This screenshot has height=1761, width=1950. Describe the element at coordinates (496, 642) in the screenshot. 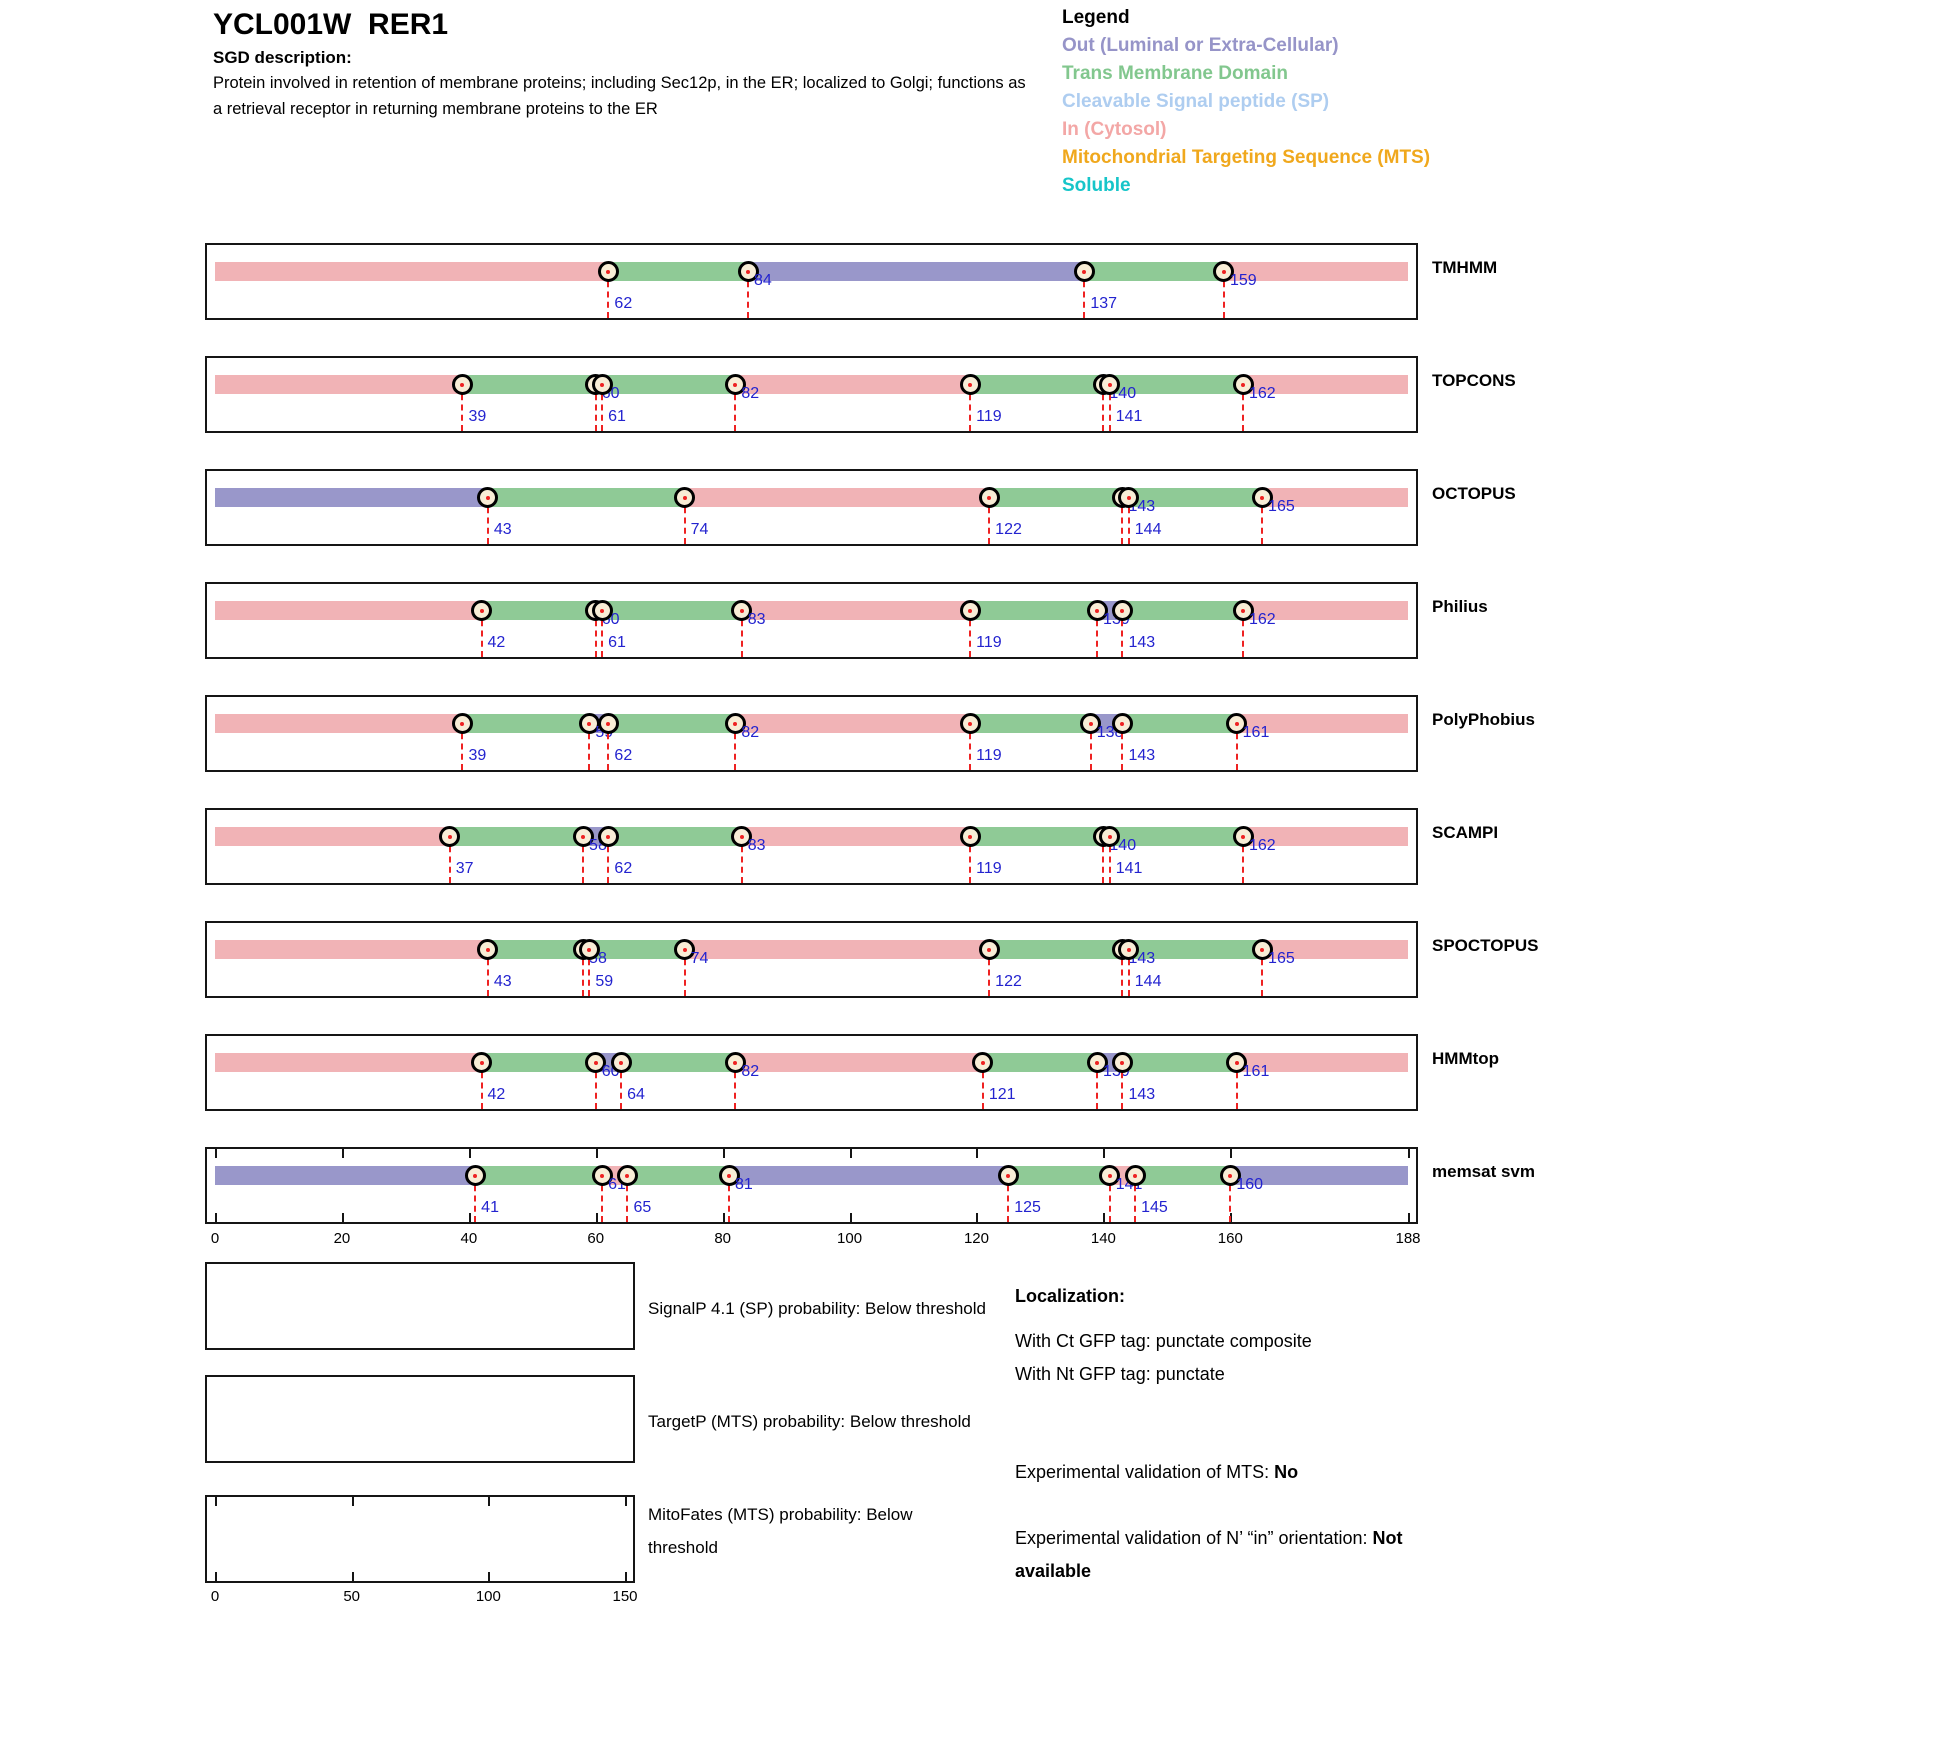

I see `boundary-label: 42` at that location.